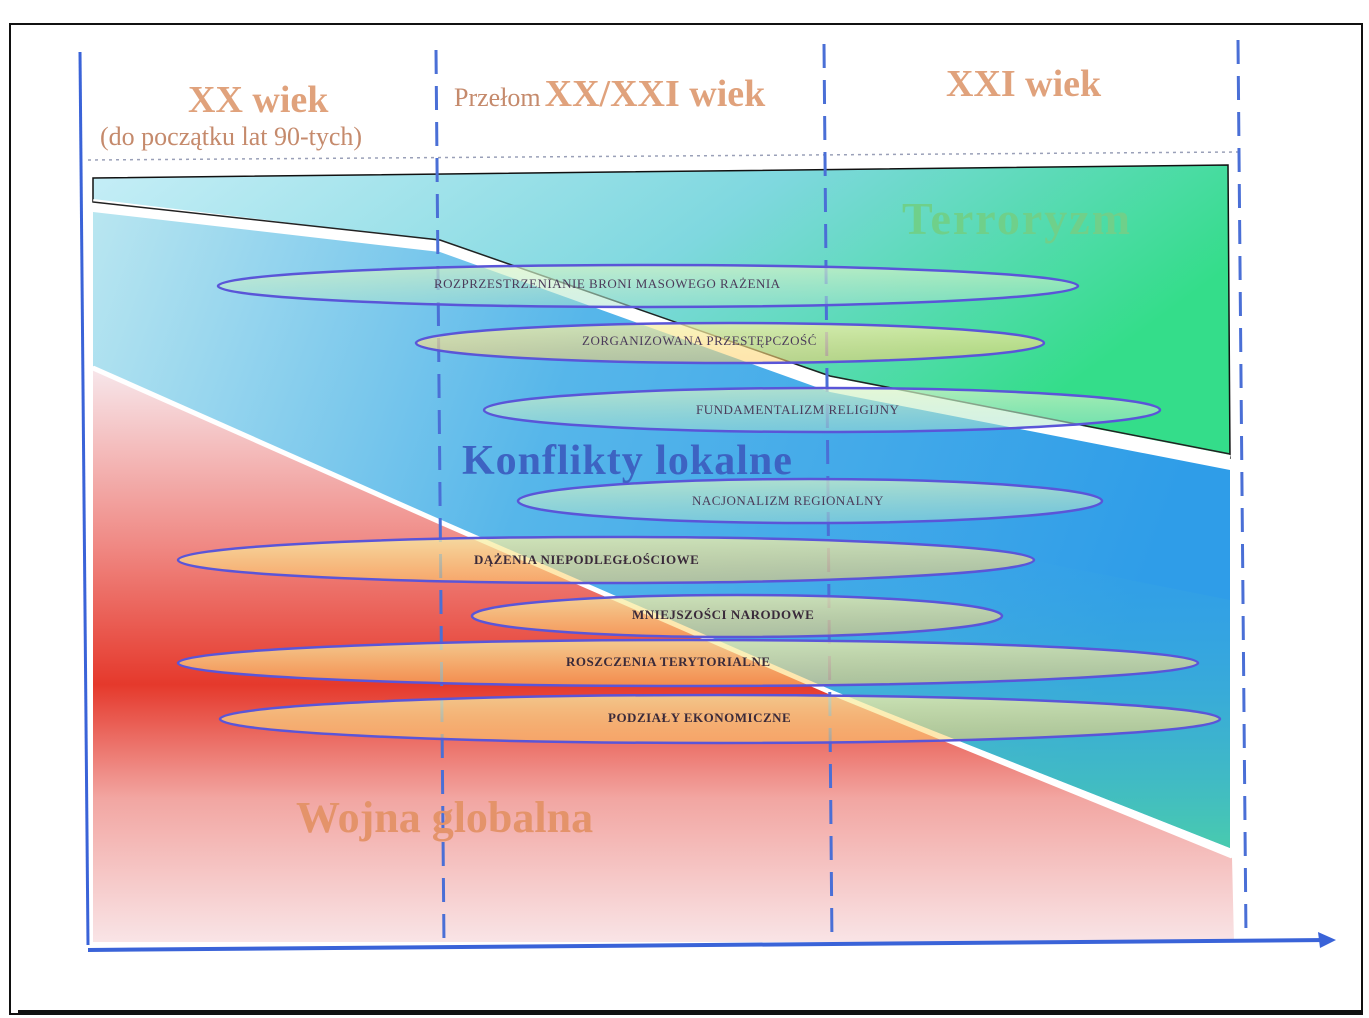 The image size is (1369, 1018). I want to click on era-divider-left, so click(84, 498).